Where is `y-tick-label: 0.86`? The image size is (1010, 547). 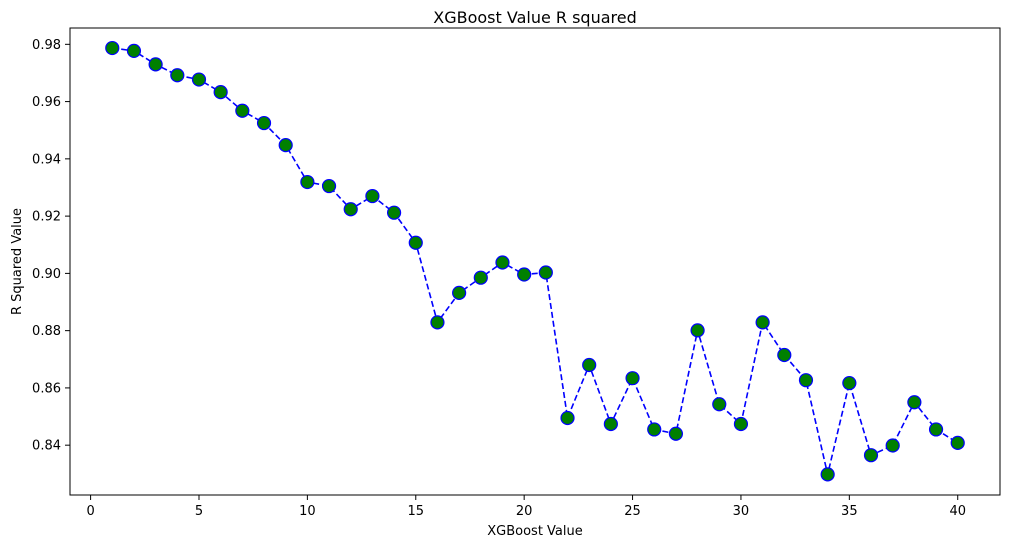 y-tick-label: 0.86 is located at coordinates (46, 388).